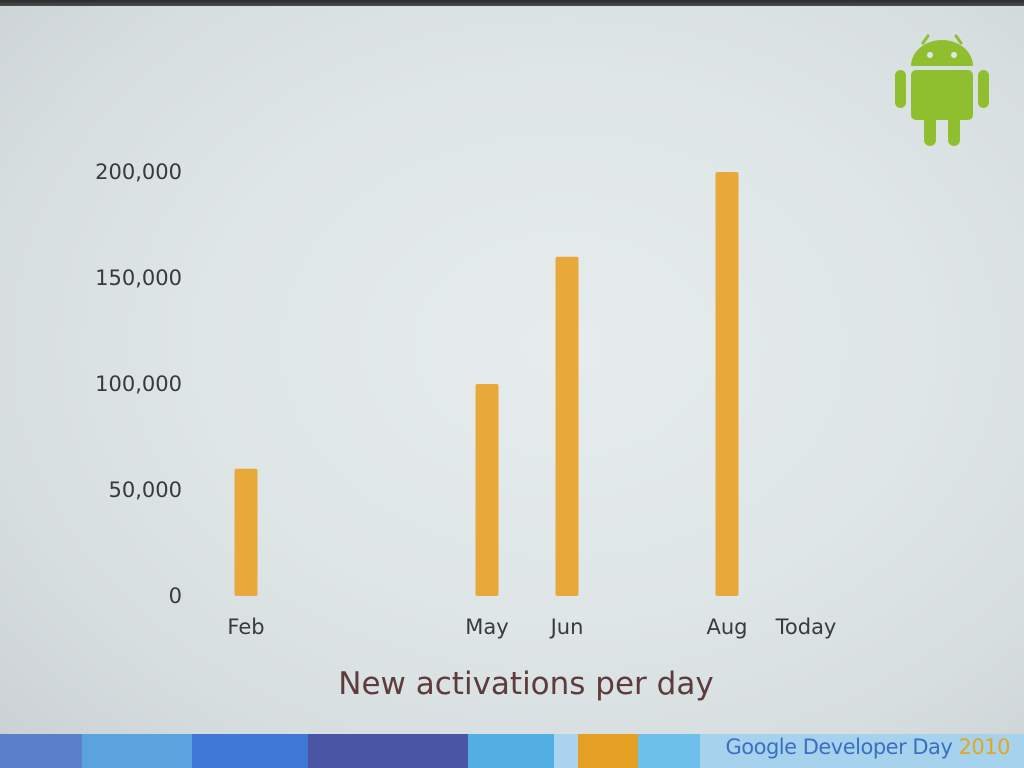 The height and width of the screenshot is (768, 1024). Describe the element at coordinates (525, 684) in the screenshot. I see `x-axis-title: New activations per day` at that location.